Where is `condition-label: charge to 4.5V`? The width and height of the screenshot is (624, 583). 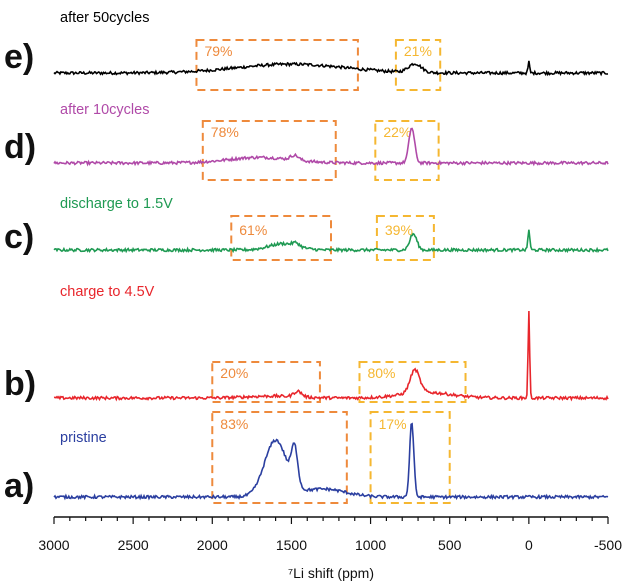
condition-label: charge to 4.5V is located at coordinates (107, 292).